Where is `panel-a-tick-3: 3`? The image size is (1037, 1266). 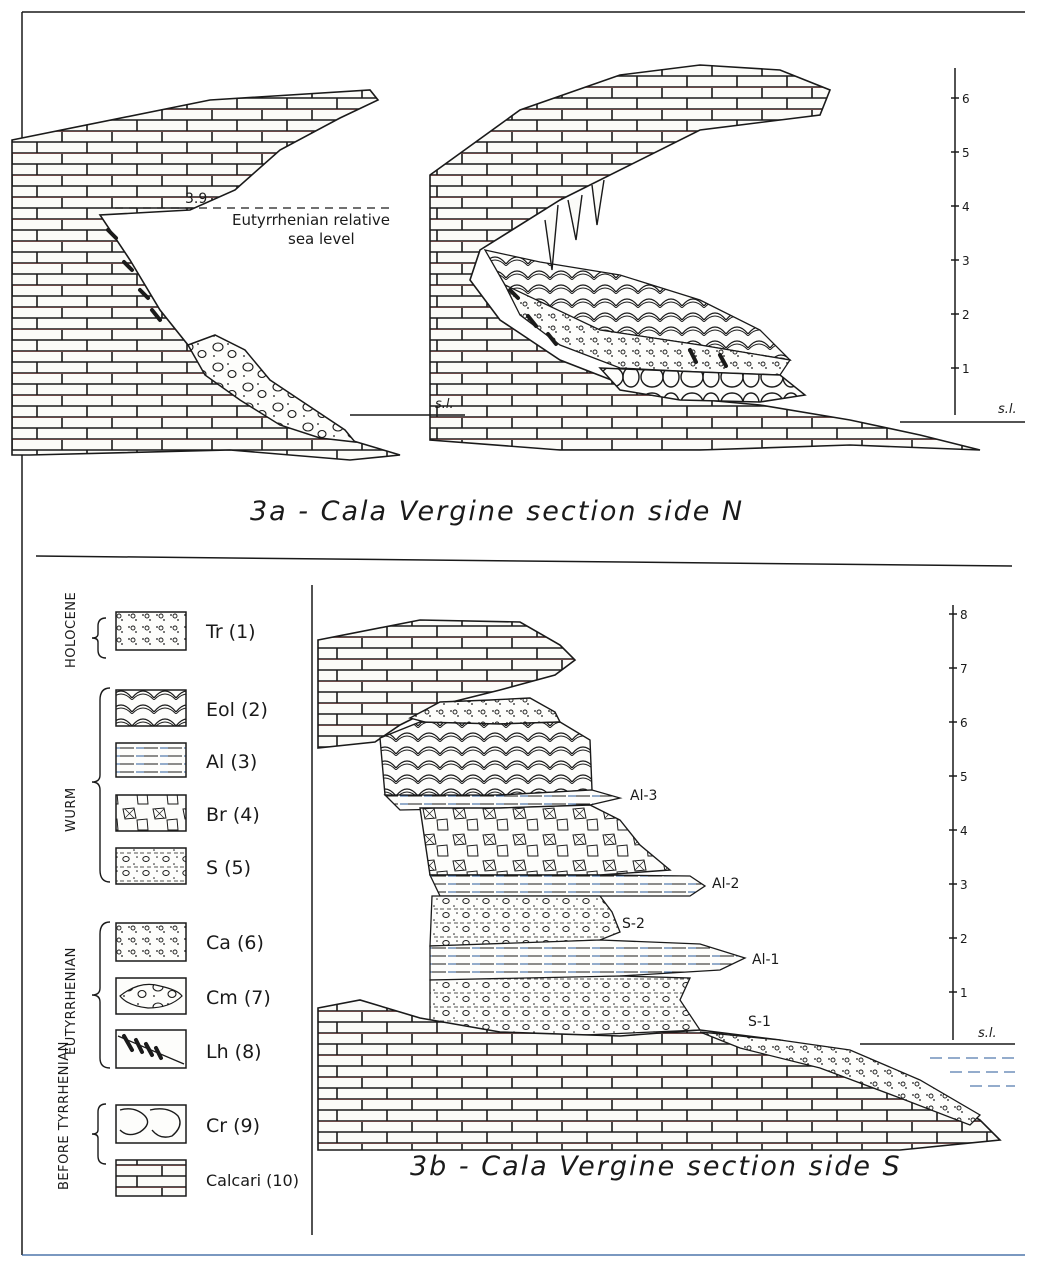 panel-a-tick-3: 3 is located at coordinates (966, 261).